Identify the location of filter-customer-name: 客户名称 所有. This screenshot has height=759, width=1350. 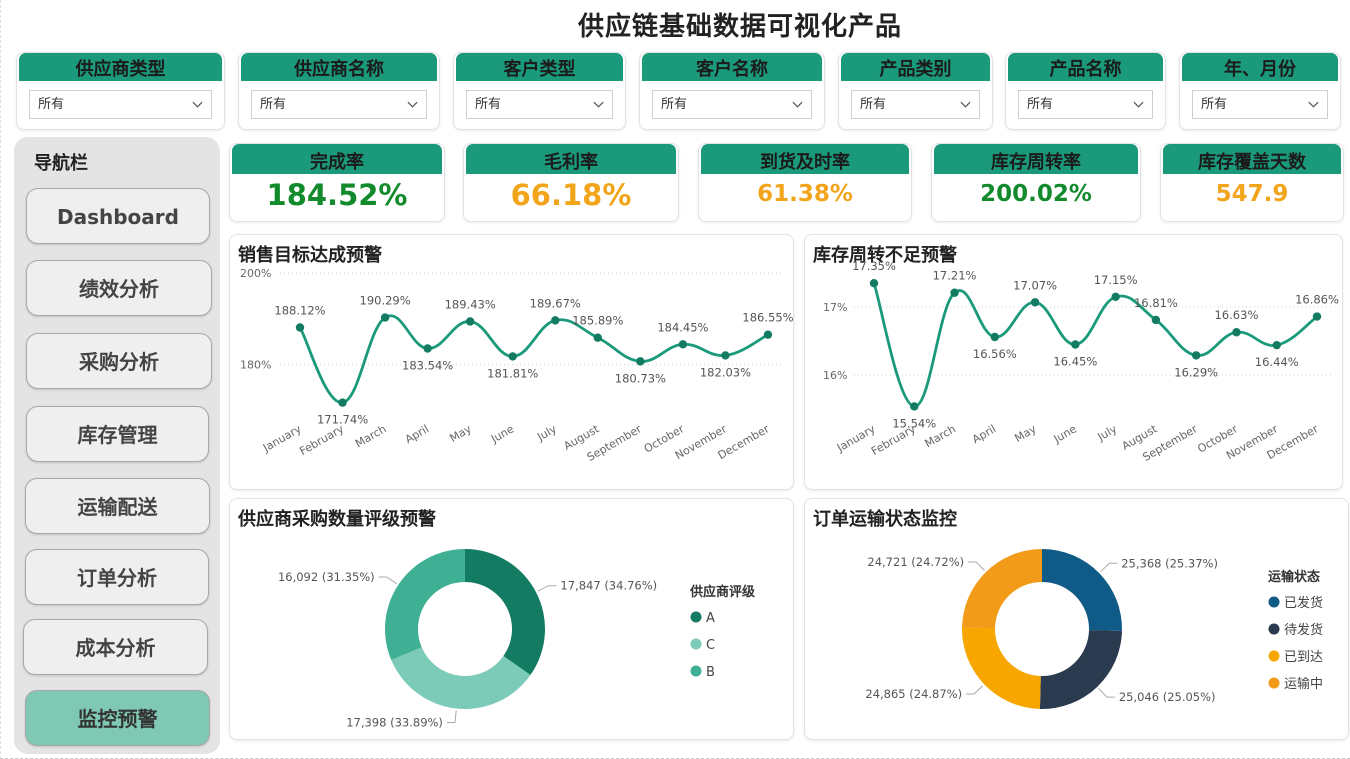
(732, 91).